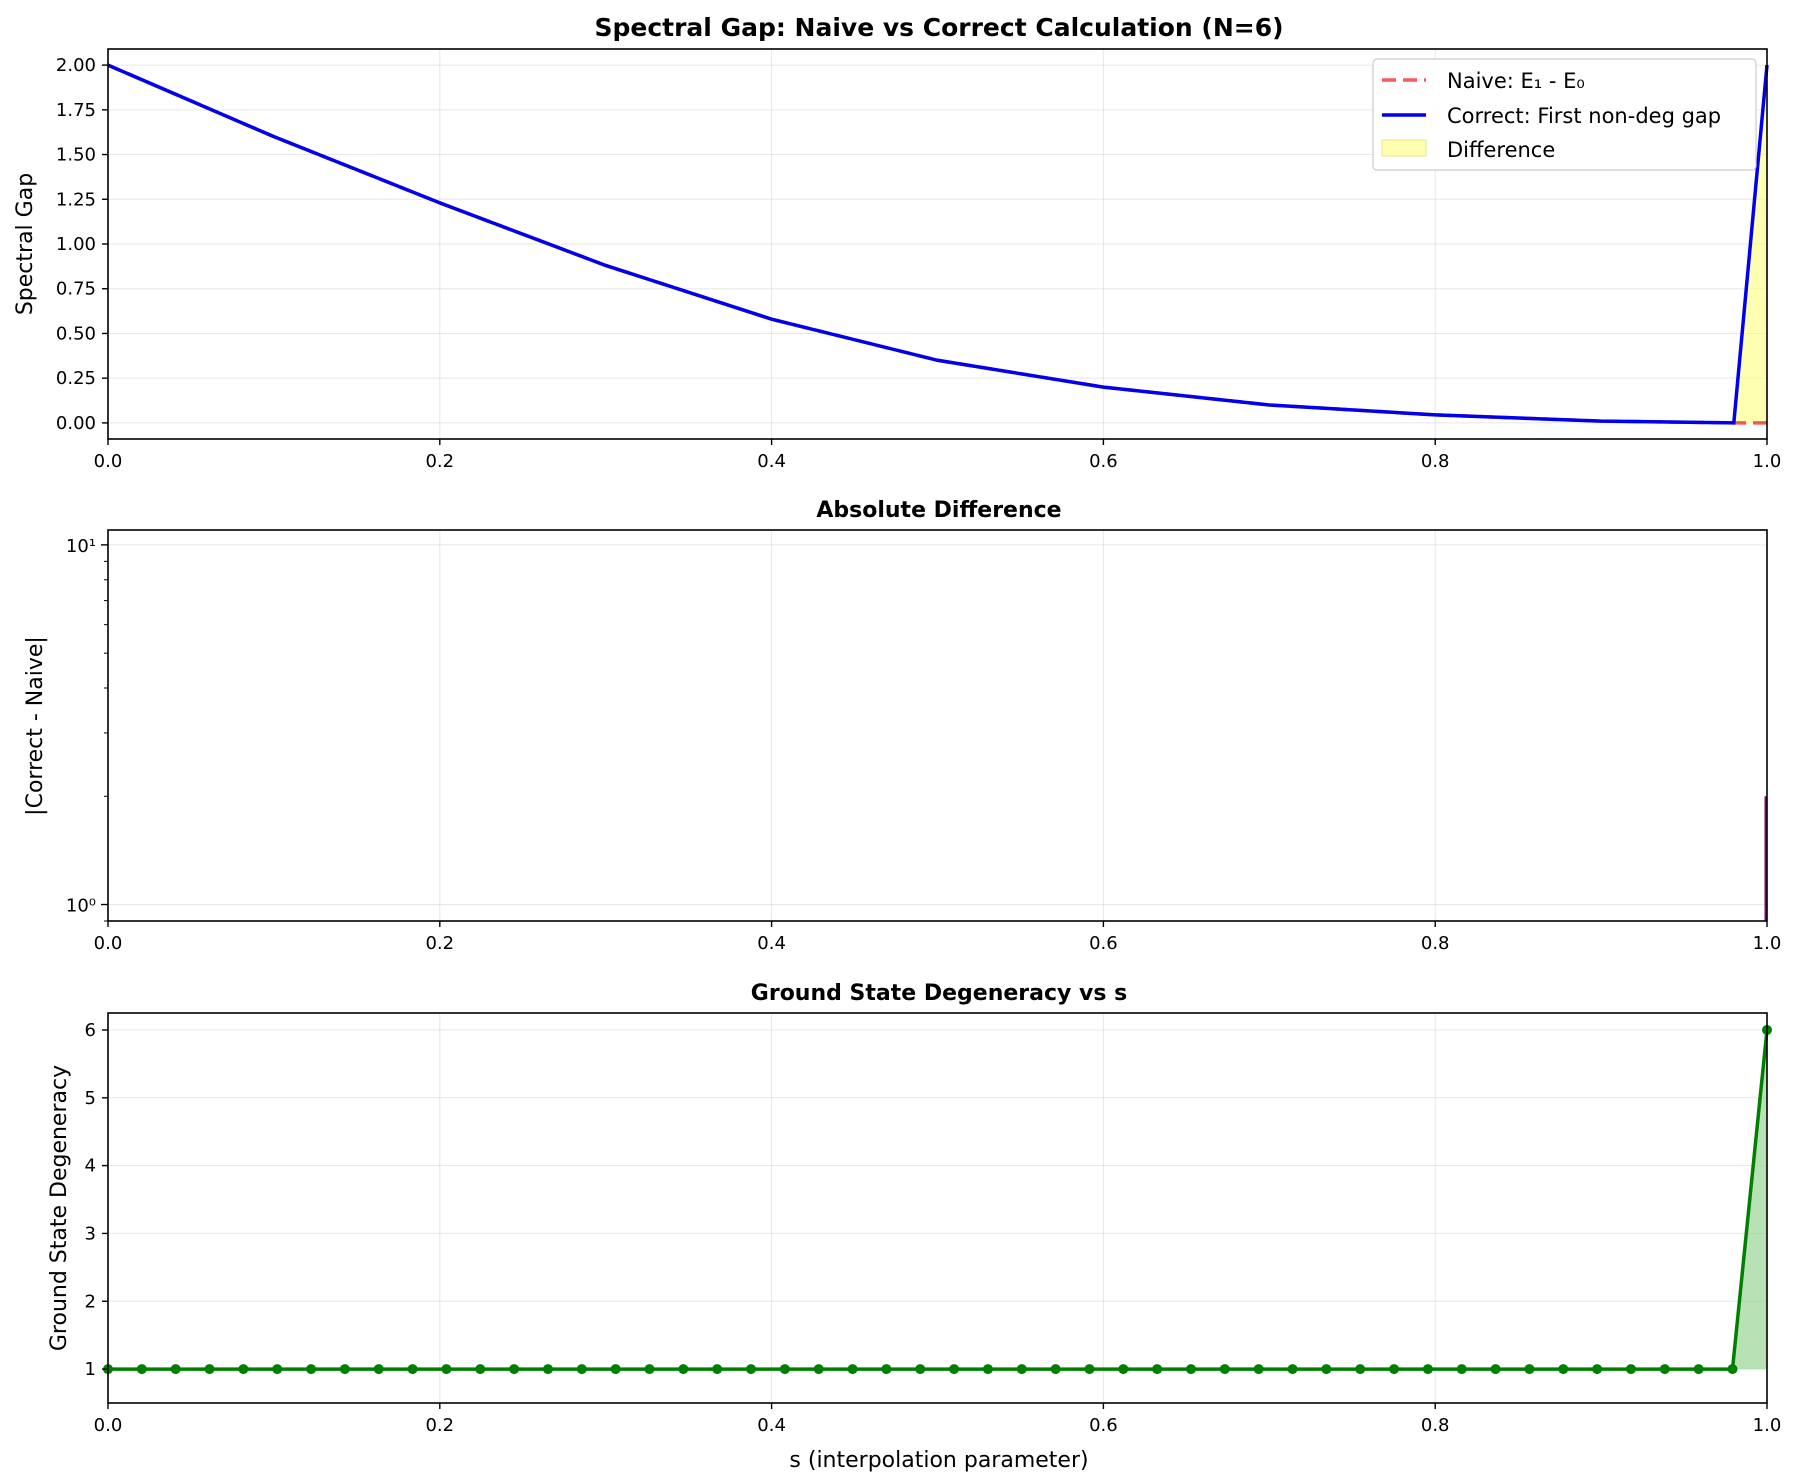 The height and width of the screenshot is (1482, 1793). What do you see at coordinates (1516, 81) in the screenshot?
I see `legend-naive-label: Naive: E₁ - E₀` at bounding box center [1516, 81].